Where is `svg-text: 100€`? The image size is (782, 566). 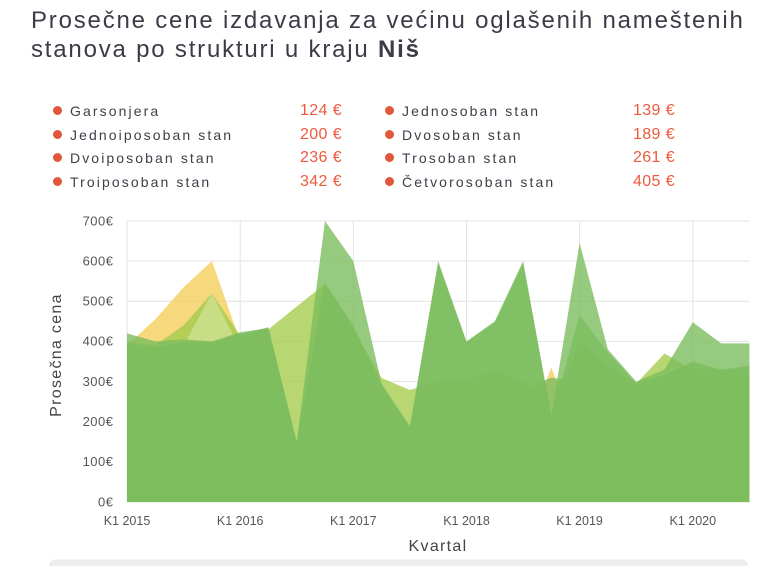 svg-text: 100€ is located at coordinates (98, 461).